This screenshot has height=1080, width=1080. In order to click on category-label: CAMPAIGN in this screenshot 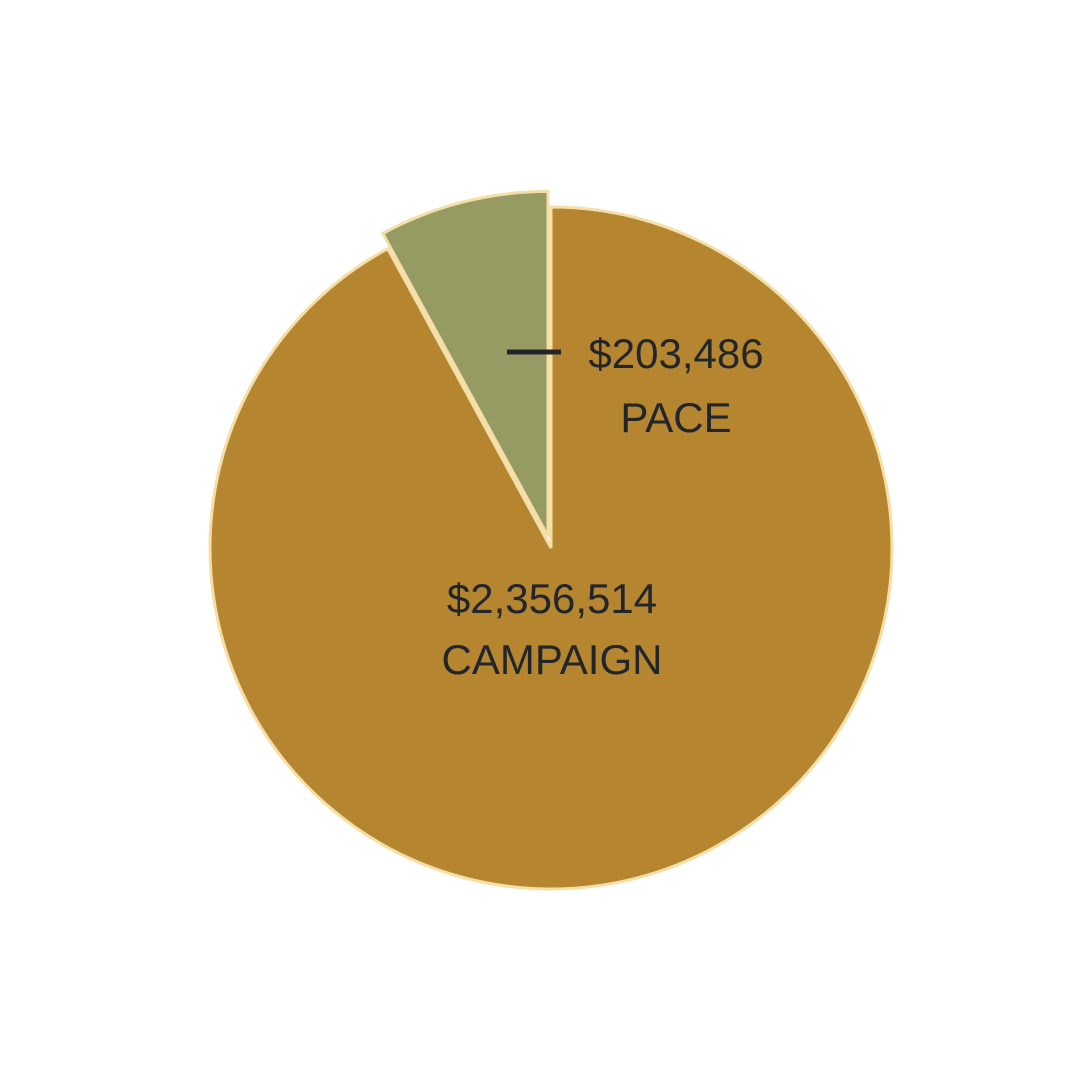, I will do `click(552, 659)`.